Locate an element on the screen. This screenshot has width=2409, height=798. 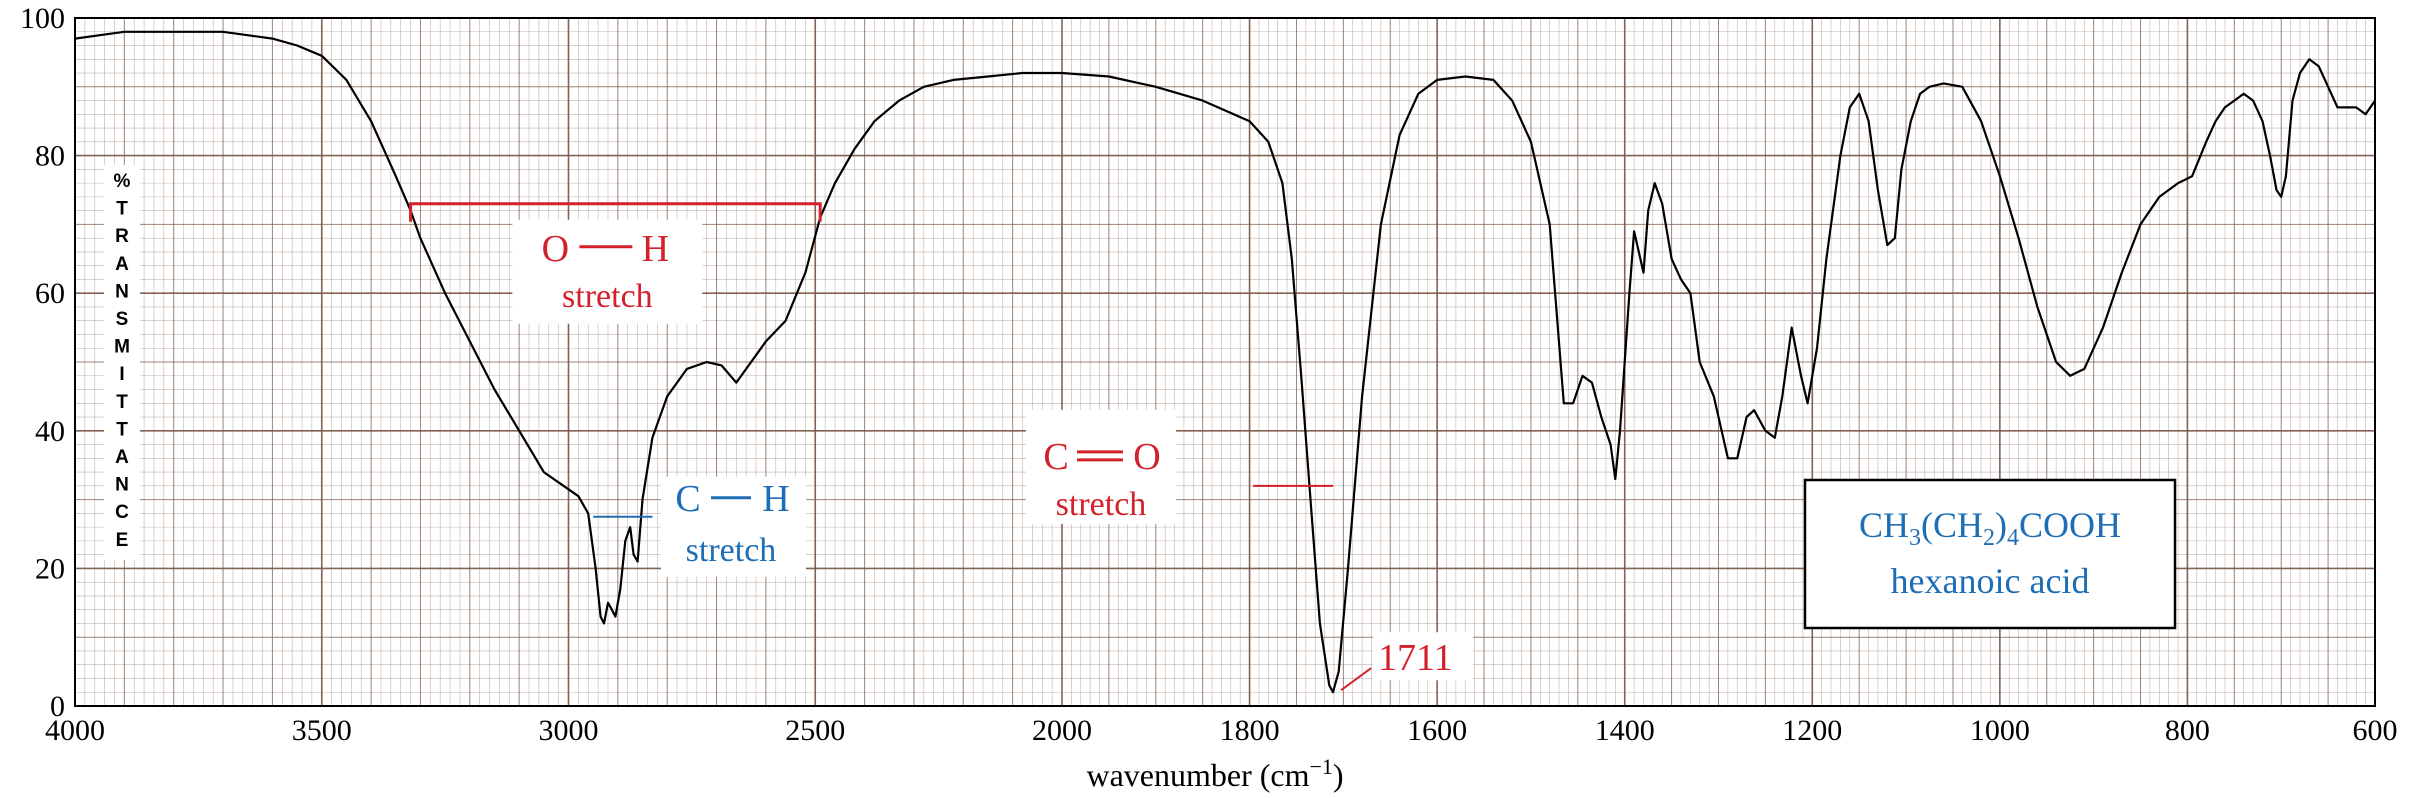
ch-label-h: H is located at coordinates (775, 499).